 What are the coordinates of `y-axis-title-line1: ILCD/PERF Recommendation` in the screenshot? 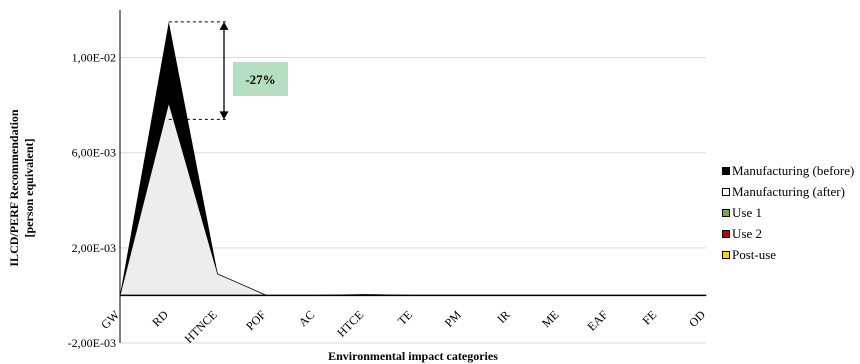 It's located at (14, 188).